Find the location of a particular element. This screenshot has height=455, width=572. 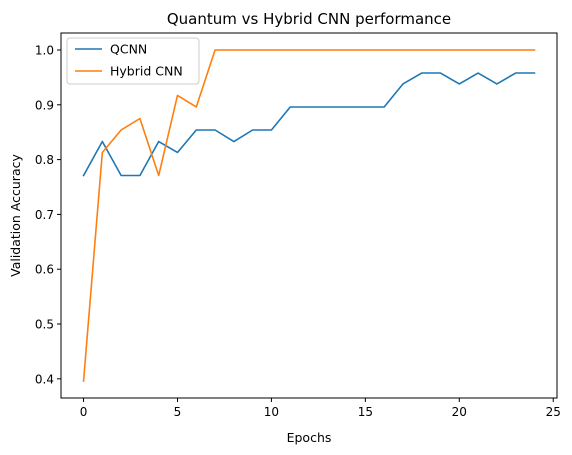

x-axis: 0 5 10 15 20 25 is located at coordinates (320, 408).